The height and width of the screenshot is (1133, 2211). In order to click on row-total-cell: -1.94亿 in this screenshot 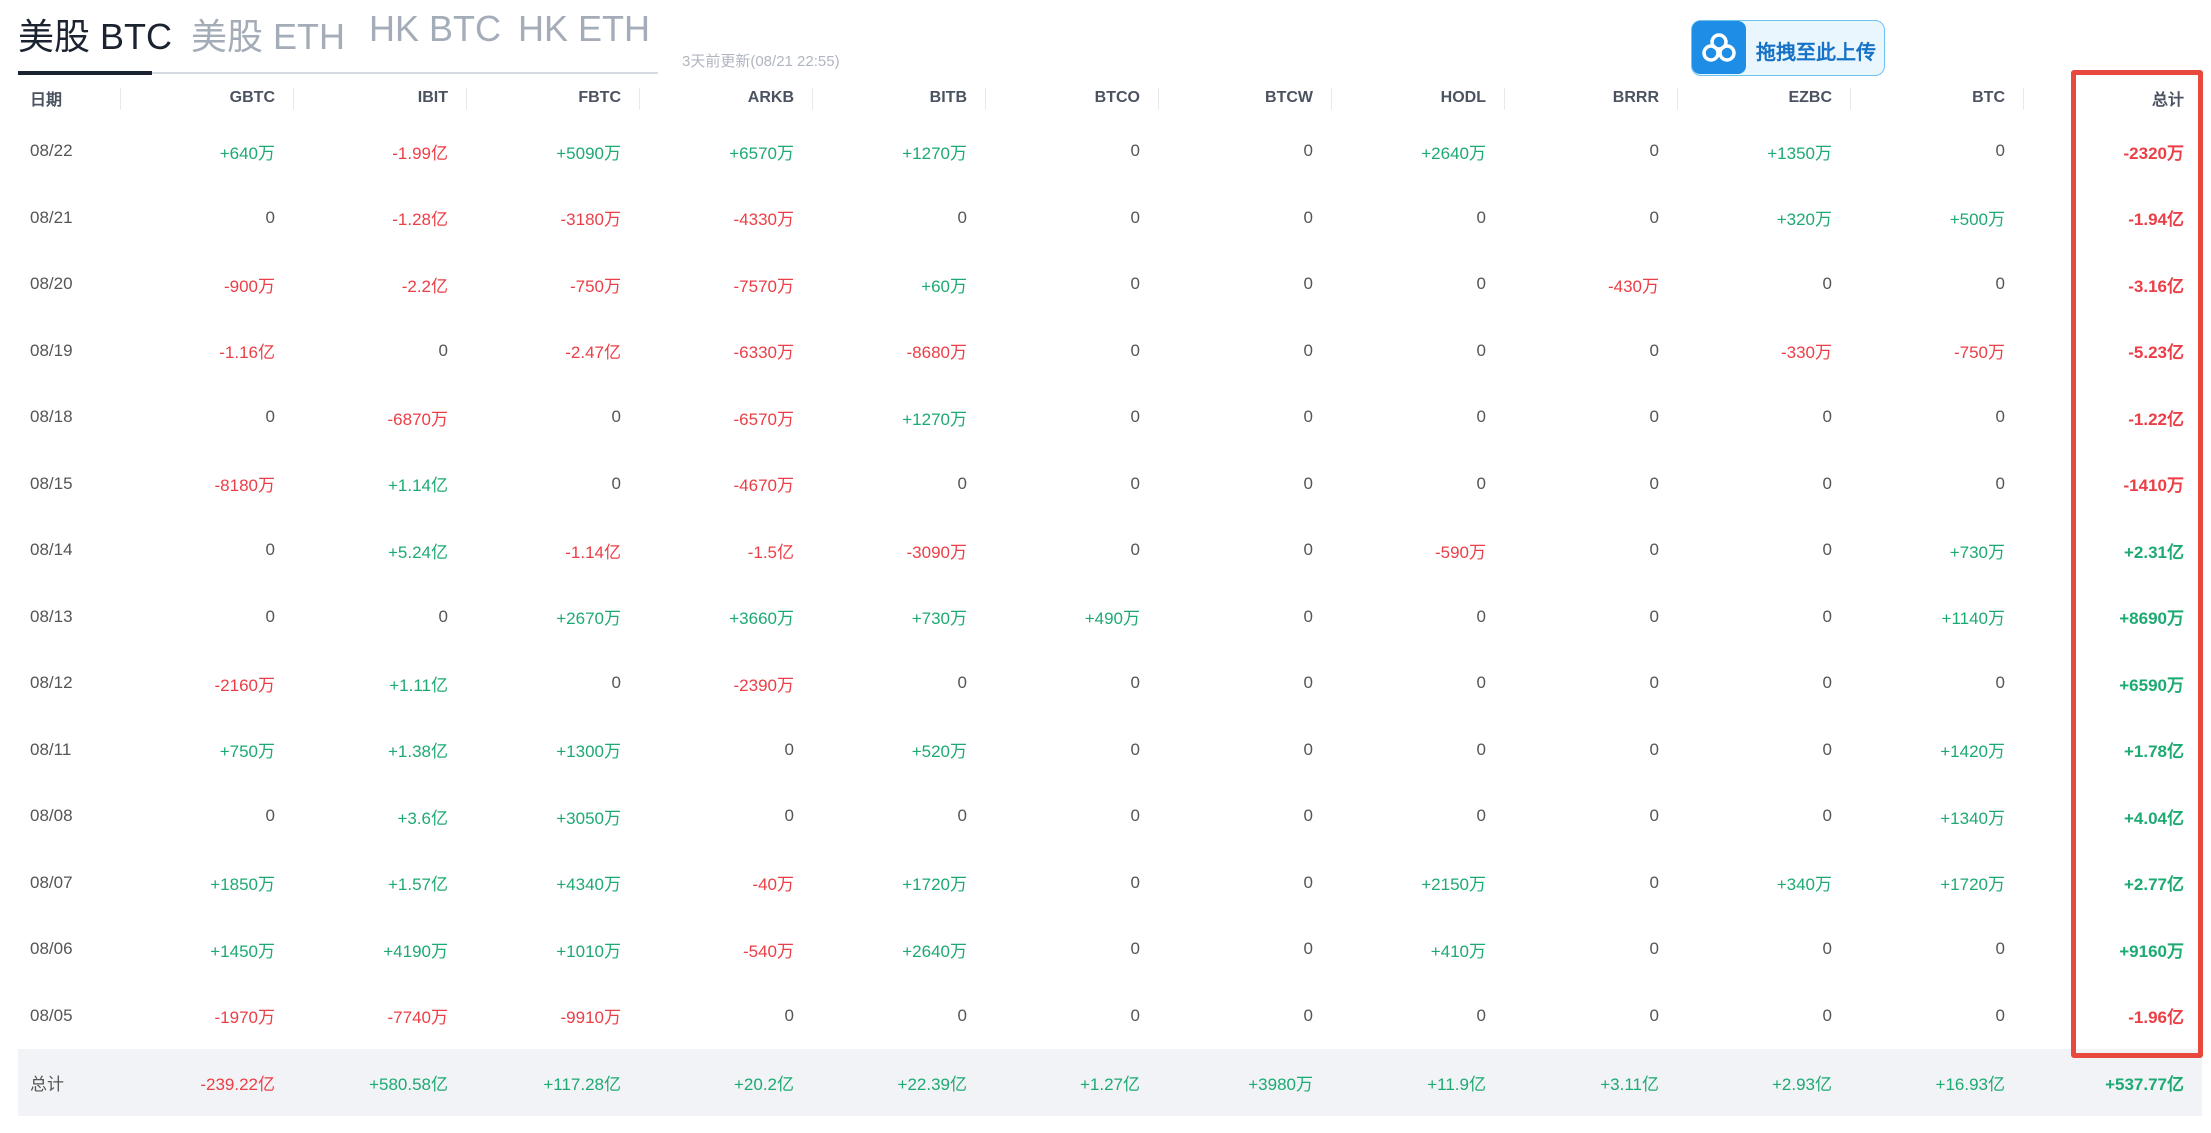, I will do `click(2156, 220)`.